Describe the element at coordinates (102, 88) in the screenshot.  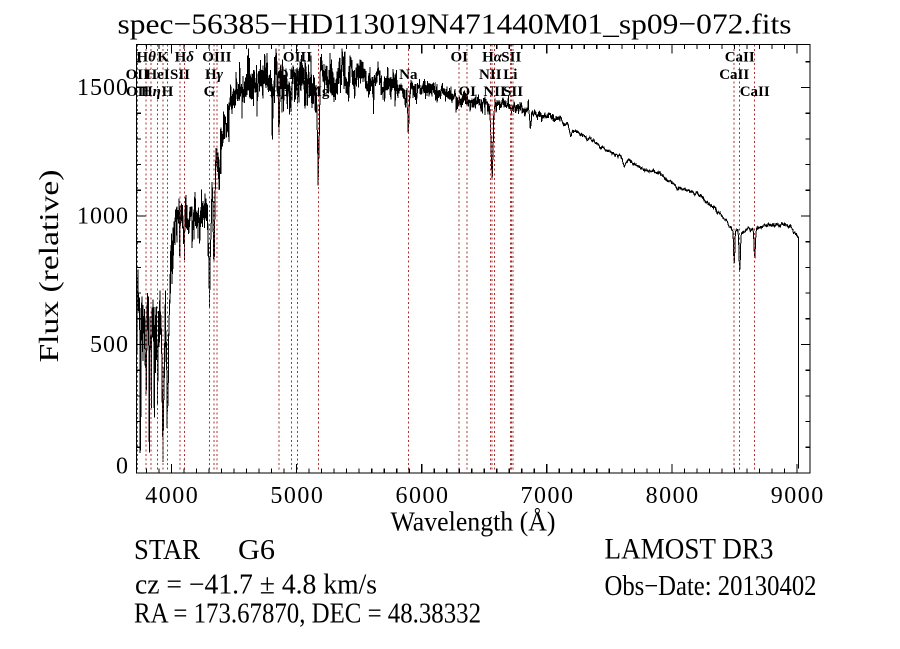
I see `svg-text: 1500` at that location.